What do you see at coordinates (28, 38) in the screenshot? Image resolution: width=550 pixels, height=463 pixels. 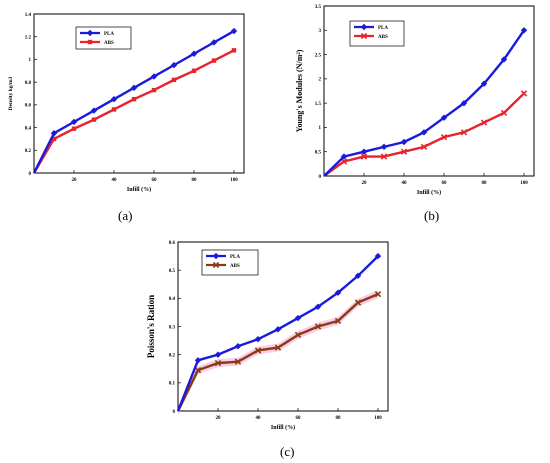 I see `y-tick-label: 1.2` at bounding box center [28, 38].